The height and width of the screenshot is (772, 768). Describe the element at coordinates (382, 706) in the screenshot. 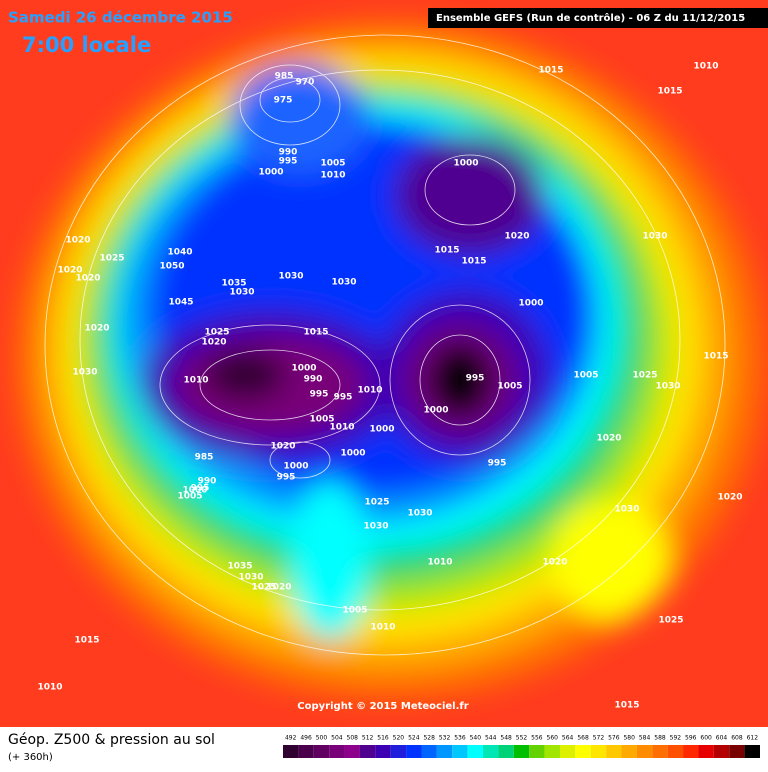

I see `copyright: Copyright © 2015 Meteociel.fr` at that location.